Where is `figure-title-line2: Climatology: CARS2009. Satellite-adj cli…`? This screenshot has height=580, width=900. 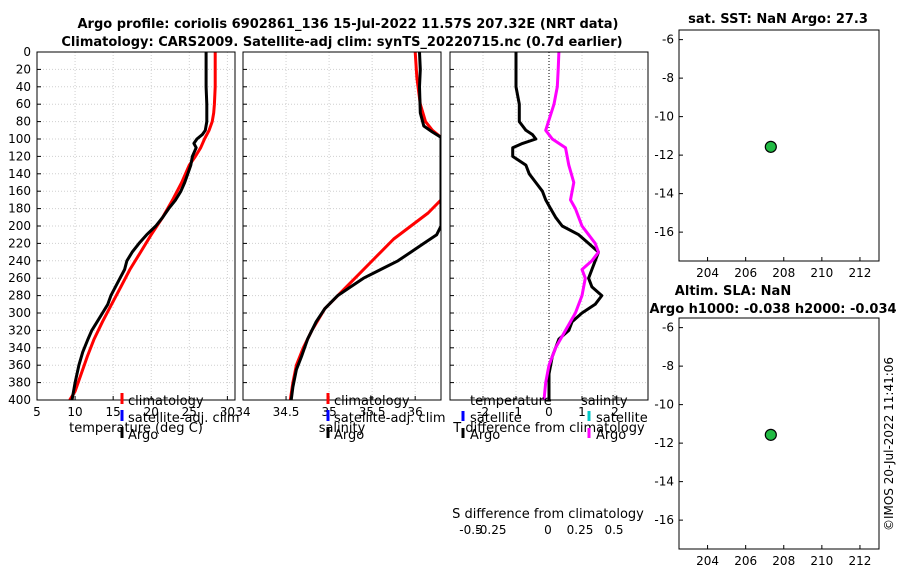
figure-title-line2: Climatology: CARS2009. Satellite-adj cli… is located at coordinates (341, 42).